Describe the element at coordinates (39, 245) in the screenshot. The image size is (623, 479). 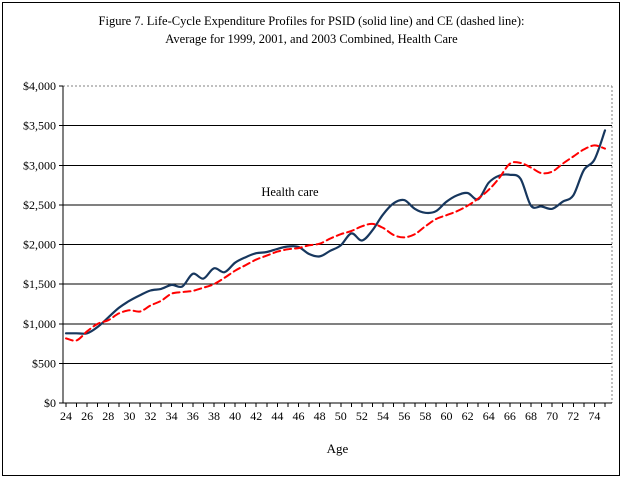
I see `y-tick-label: $2,000` at that location.